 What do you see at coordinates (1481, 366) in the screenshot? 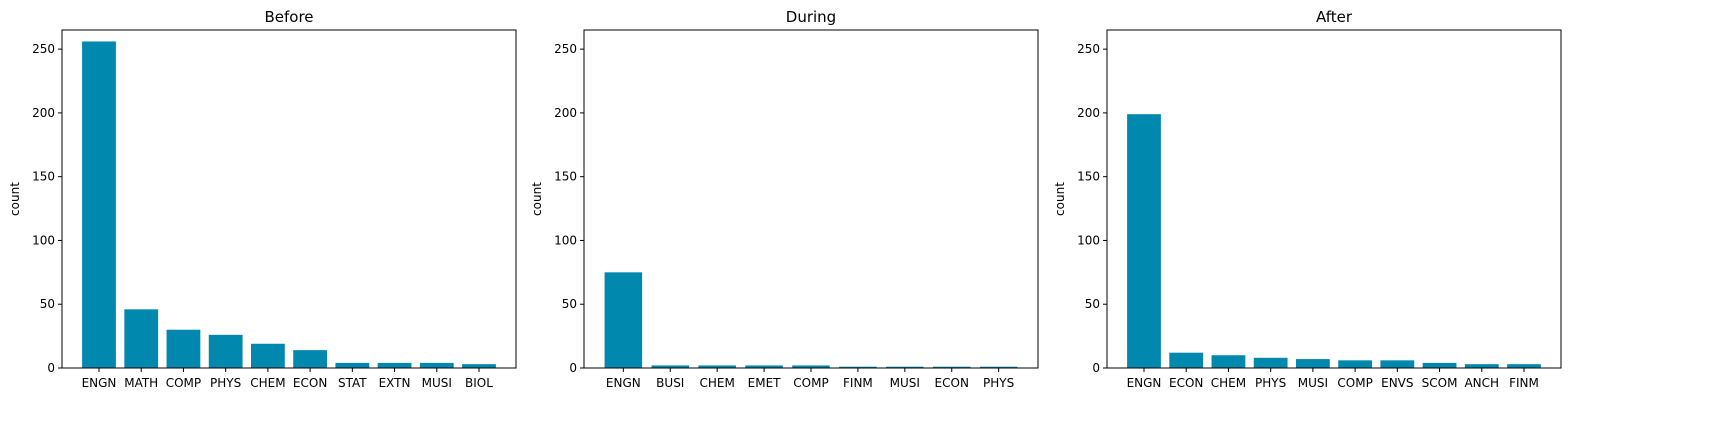
I see `bar-anch` at bounding box center [1481, 366].